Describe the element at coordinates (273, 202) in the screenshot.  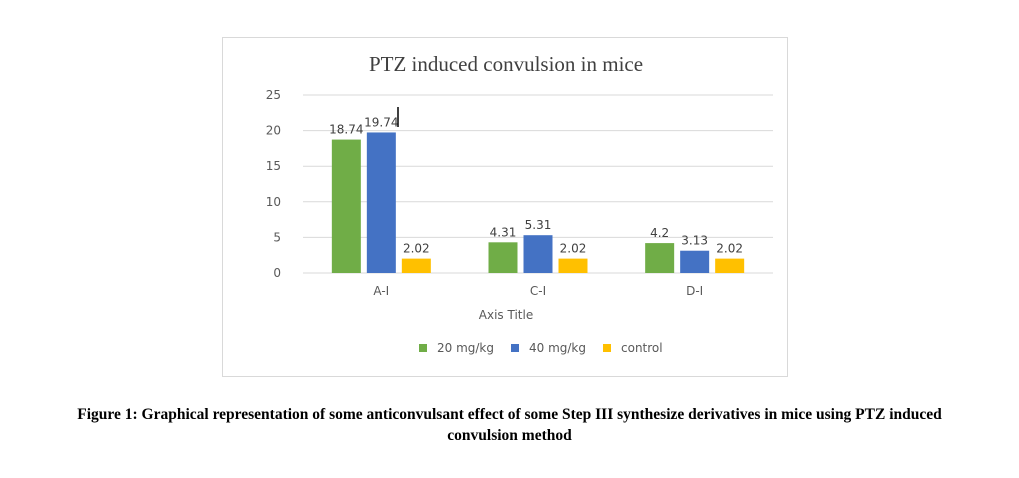
I see `y-tick-label-2: 10` at that location.